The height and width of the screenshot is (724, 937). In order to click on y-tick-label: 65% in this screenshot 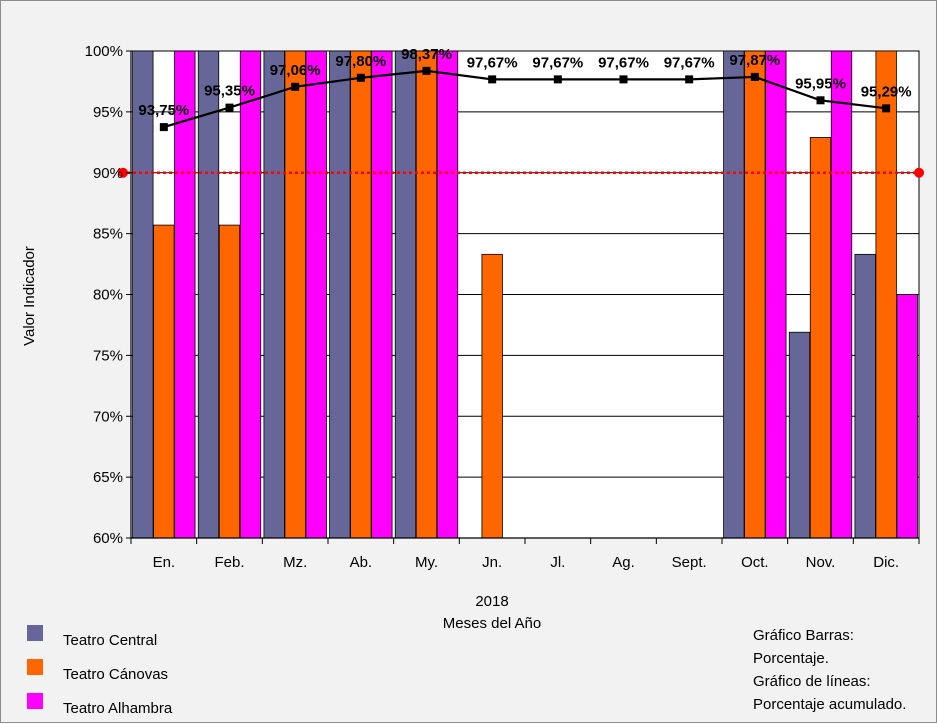, I will do `click(108, 477)`.